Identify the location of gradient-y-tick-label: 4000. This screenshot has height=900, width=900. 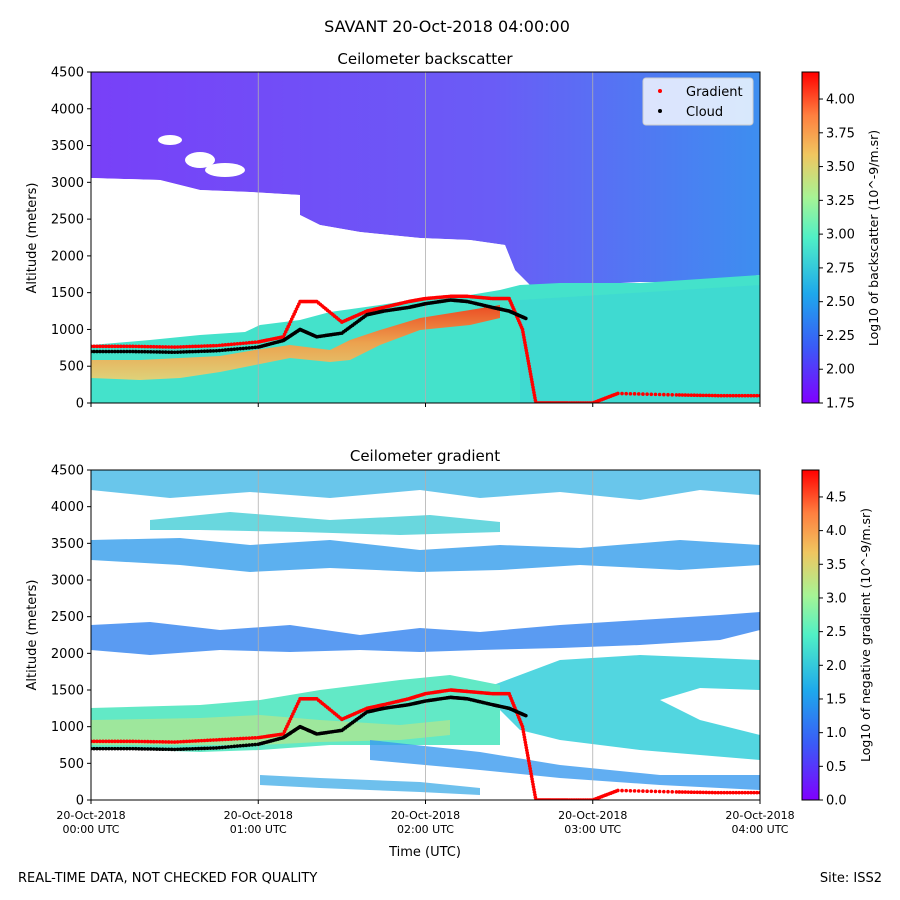
(67, 507).